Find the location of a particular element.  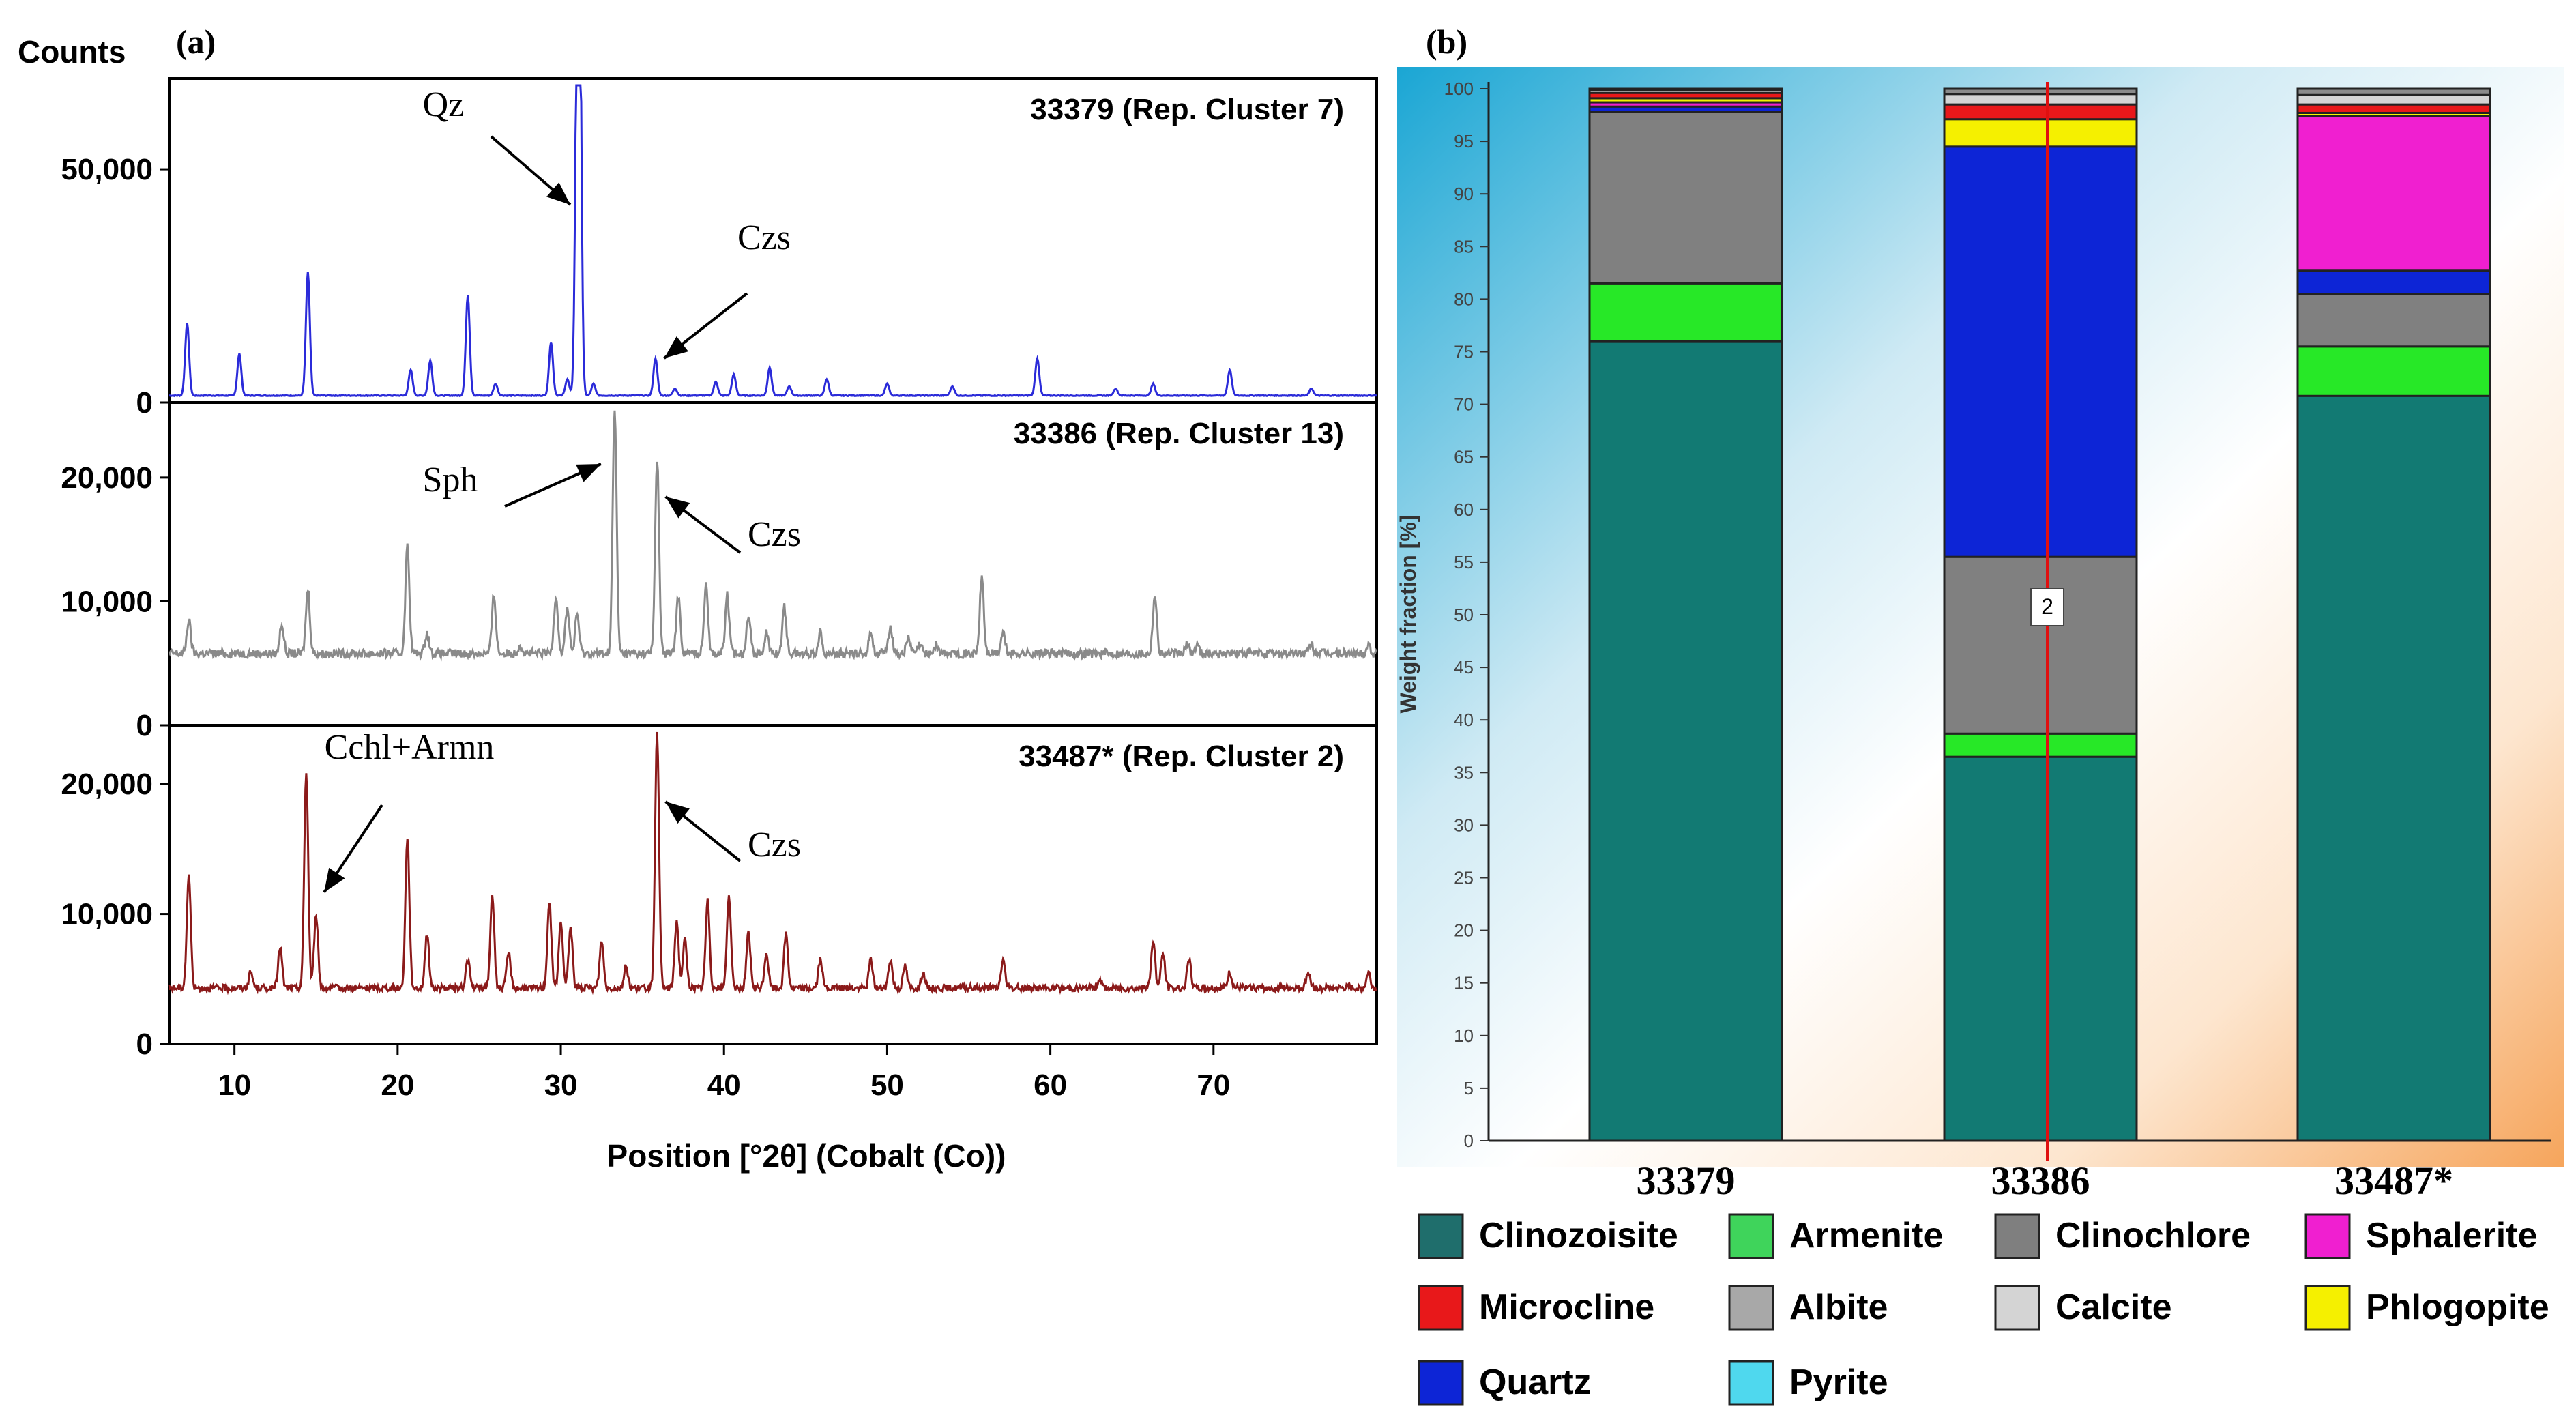

y-tick-label: 40 is located at coordinates (1464, 720).